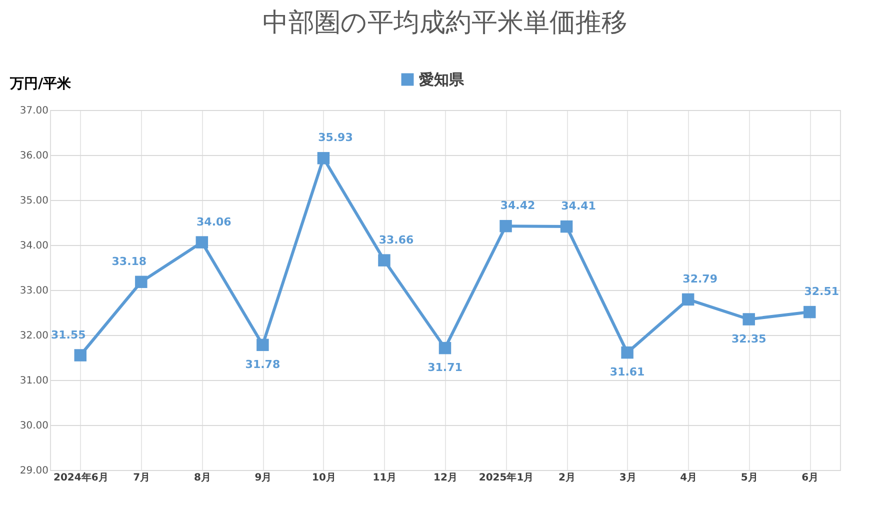 Image resolution: width=880 pixels, height=506 pixels. I want to click on y-tick-label: 34.00, so click(34, 246).